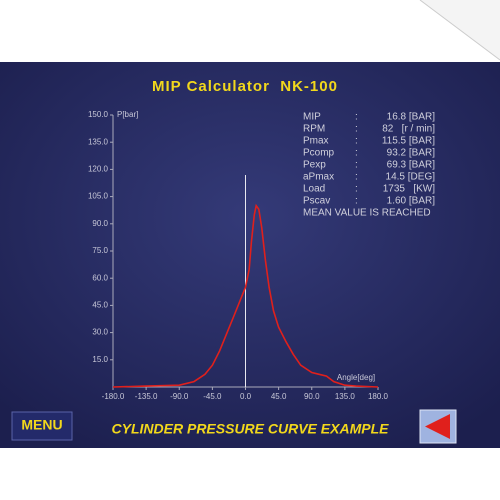  Describe the element at coordinates (113, 396) in the screenshot. I see `x-tick-label: -180.0` at that location.